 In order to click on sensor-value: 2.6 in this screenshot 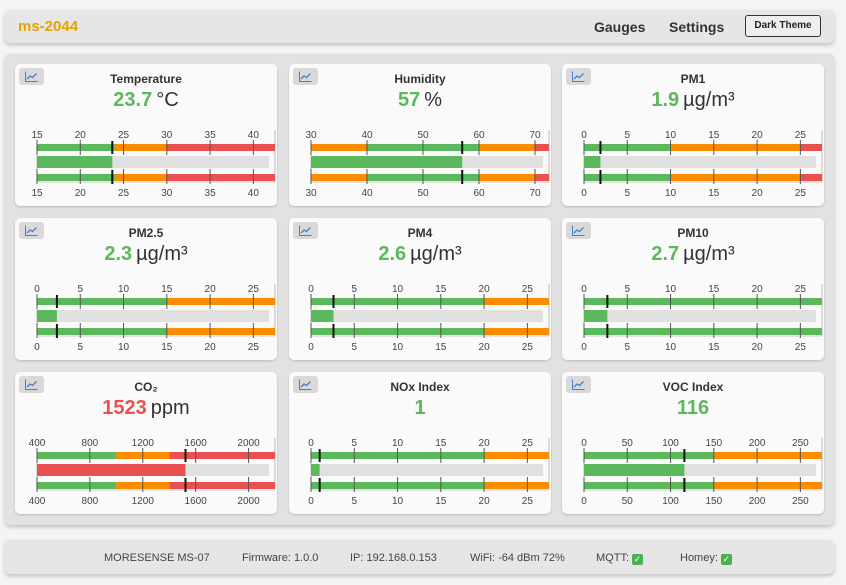, I will do `click(392, 254)`.